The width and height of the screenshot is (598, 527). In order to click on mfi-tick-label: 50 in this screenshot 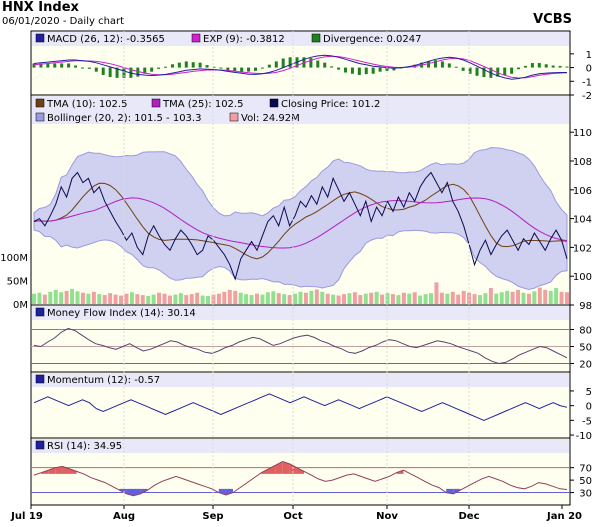, I will do `click(585, 348)`.